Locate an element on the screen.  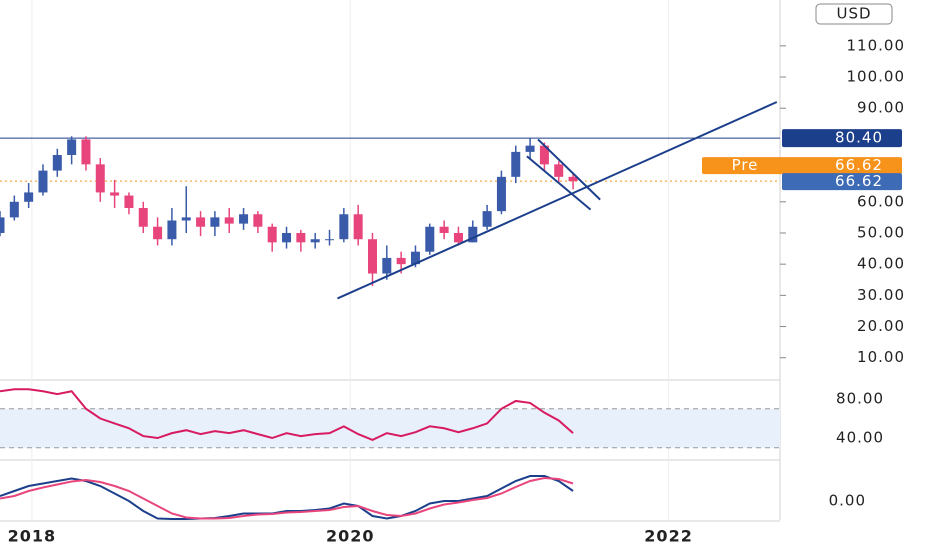
pre-label: Pre is located at coordinates (745, 165).